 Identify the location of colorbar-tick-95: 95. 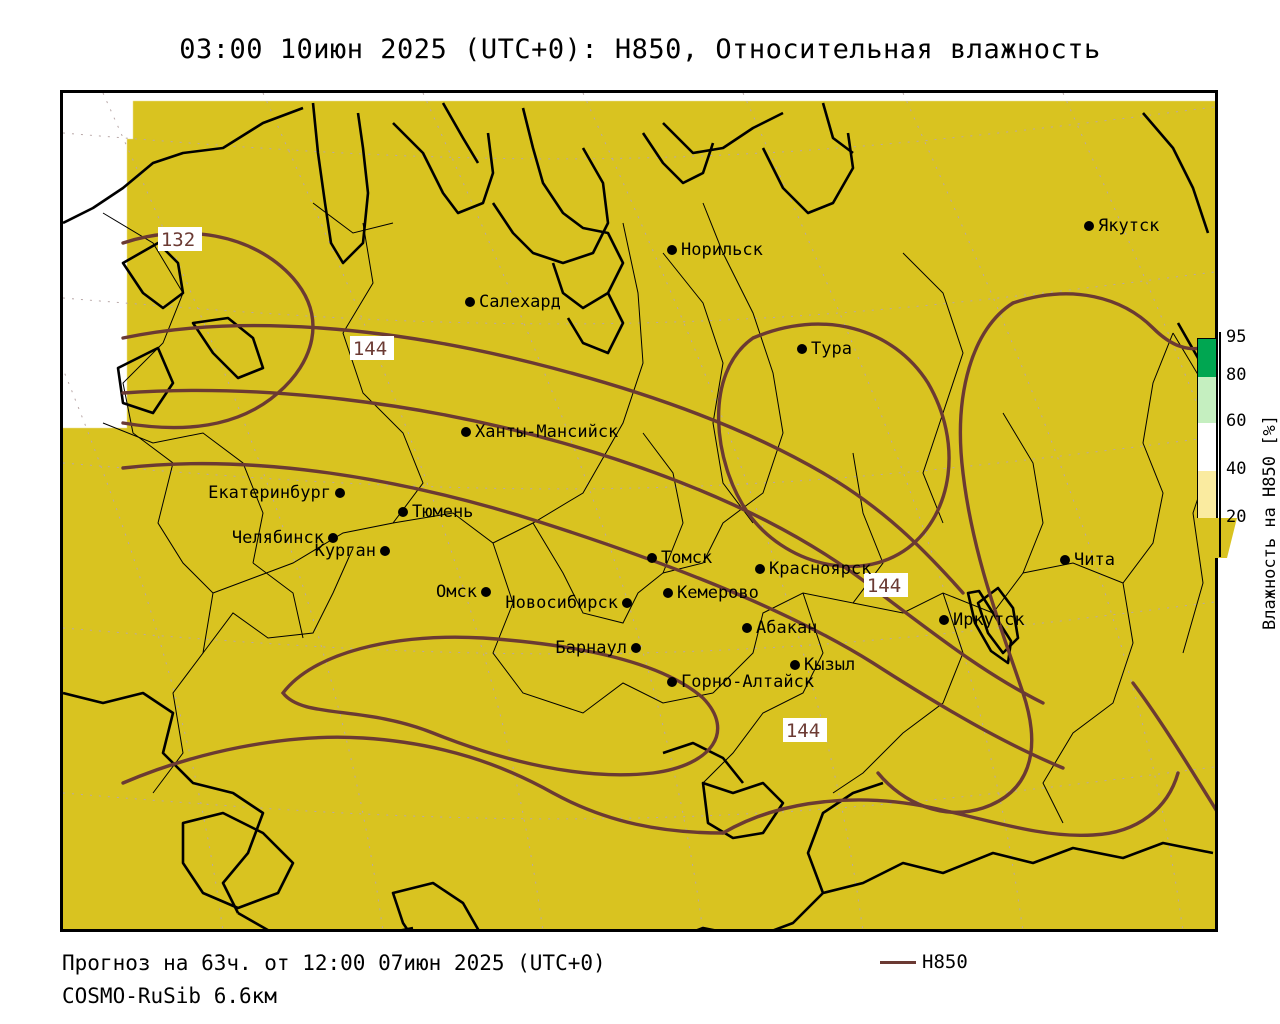
(1236, 337).